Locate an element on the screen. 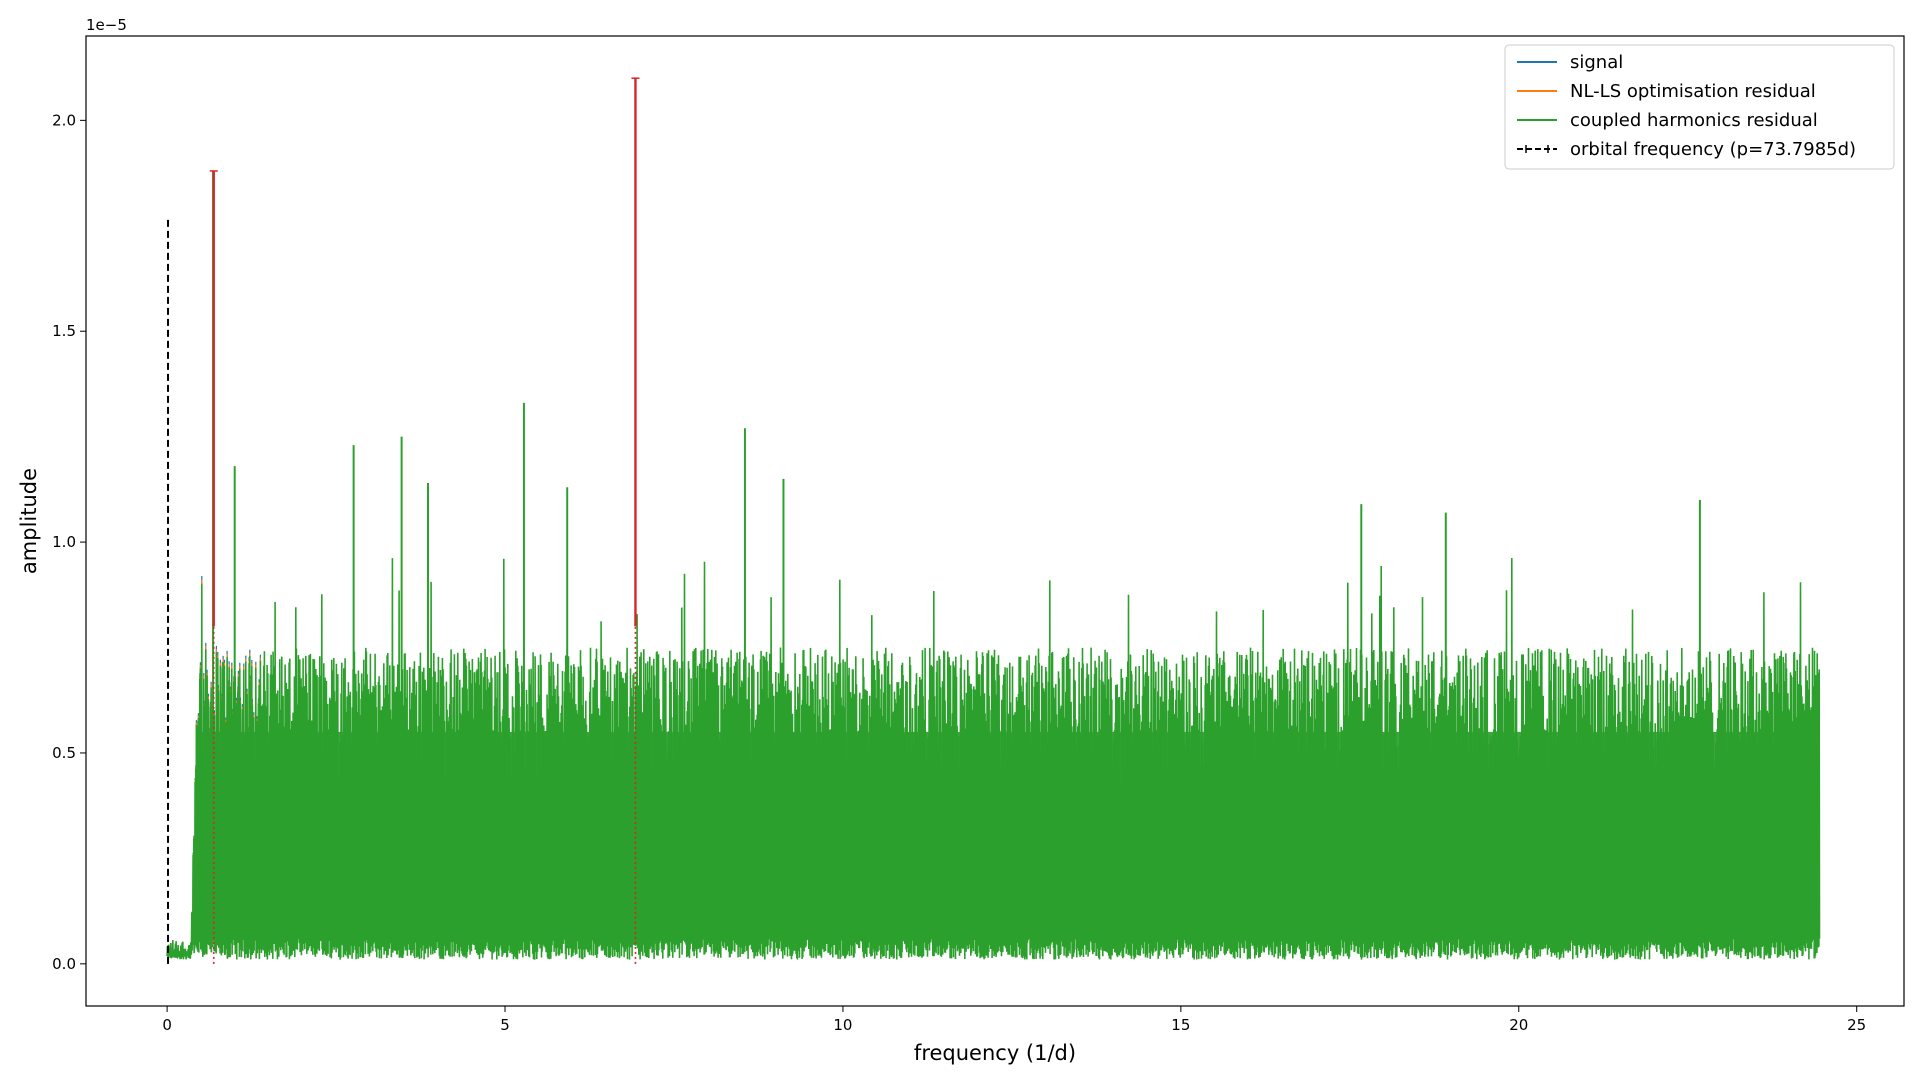 The height and width of the screenshot is (1080, 1920). y-offset-label: 1e−5 is located at coordinates (106, 25).